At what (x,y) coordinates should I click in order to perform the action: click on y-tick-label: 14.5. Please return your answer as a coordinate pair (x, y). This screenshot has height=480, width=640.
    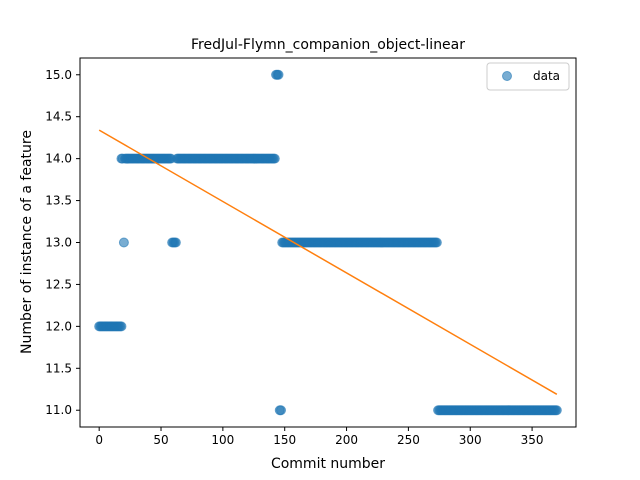
    Looking at the image, I should click on (58, 117).